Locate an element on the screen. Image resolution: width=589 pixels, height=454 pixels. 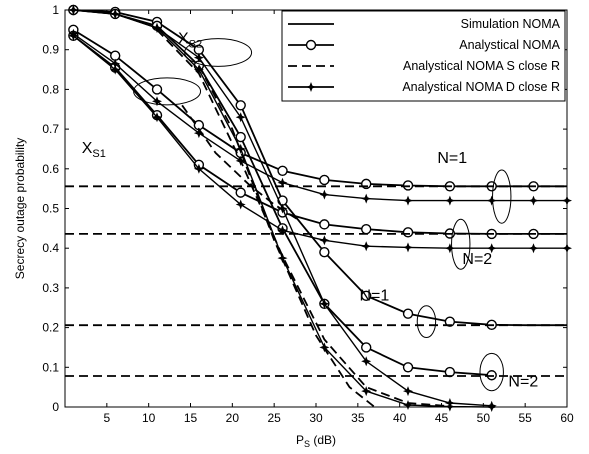
y-tick-label: 0.9 is located at coordinates (50, 50).